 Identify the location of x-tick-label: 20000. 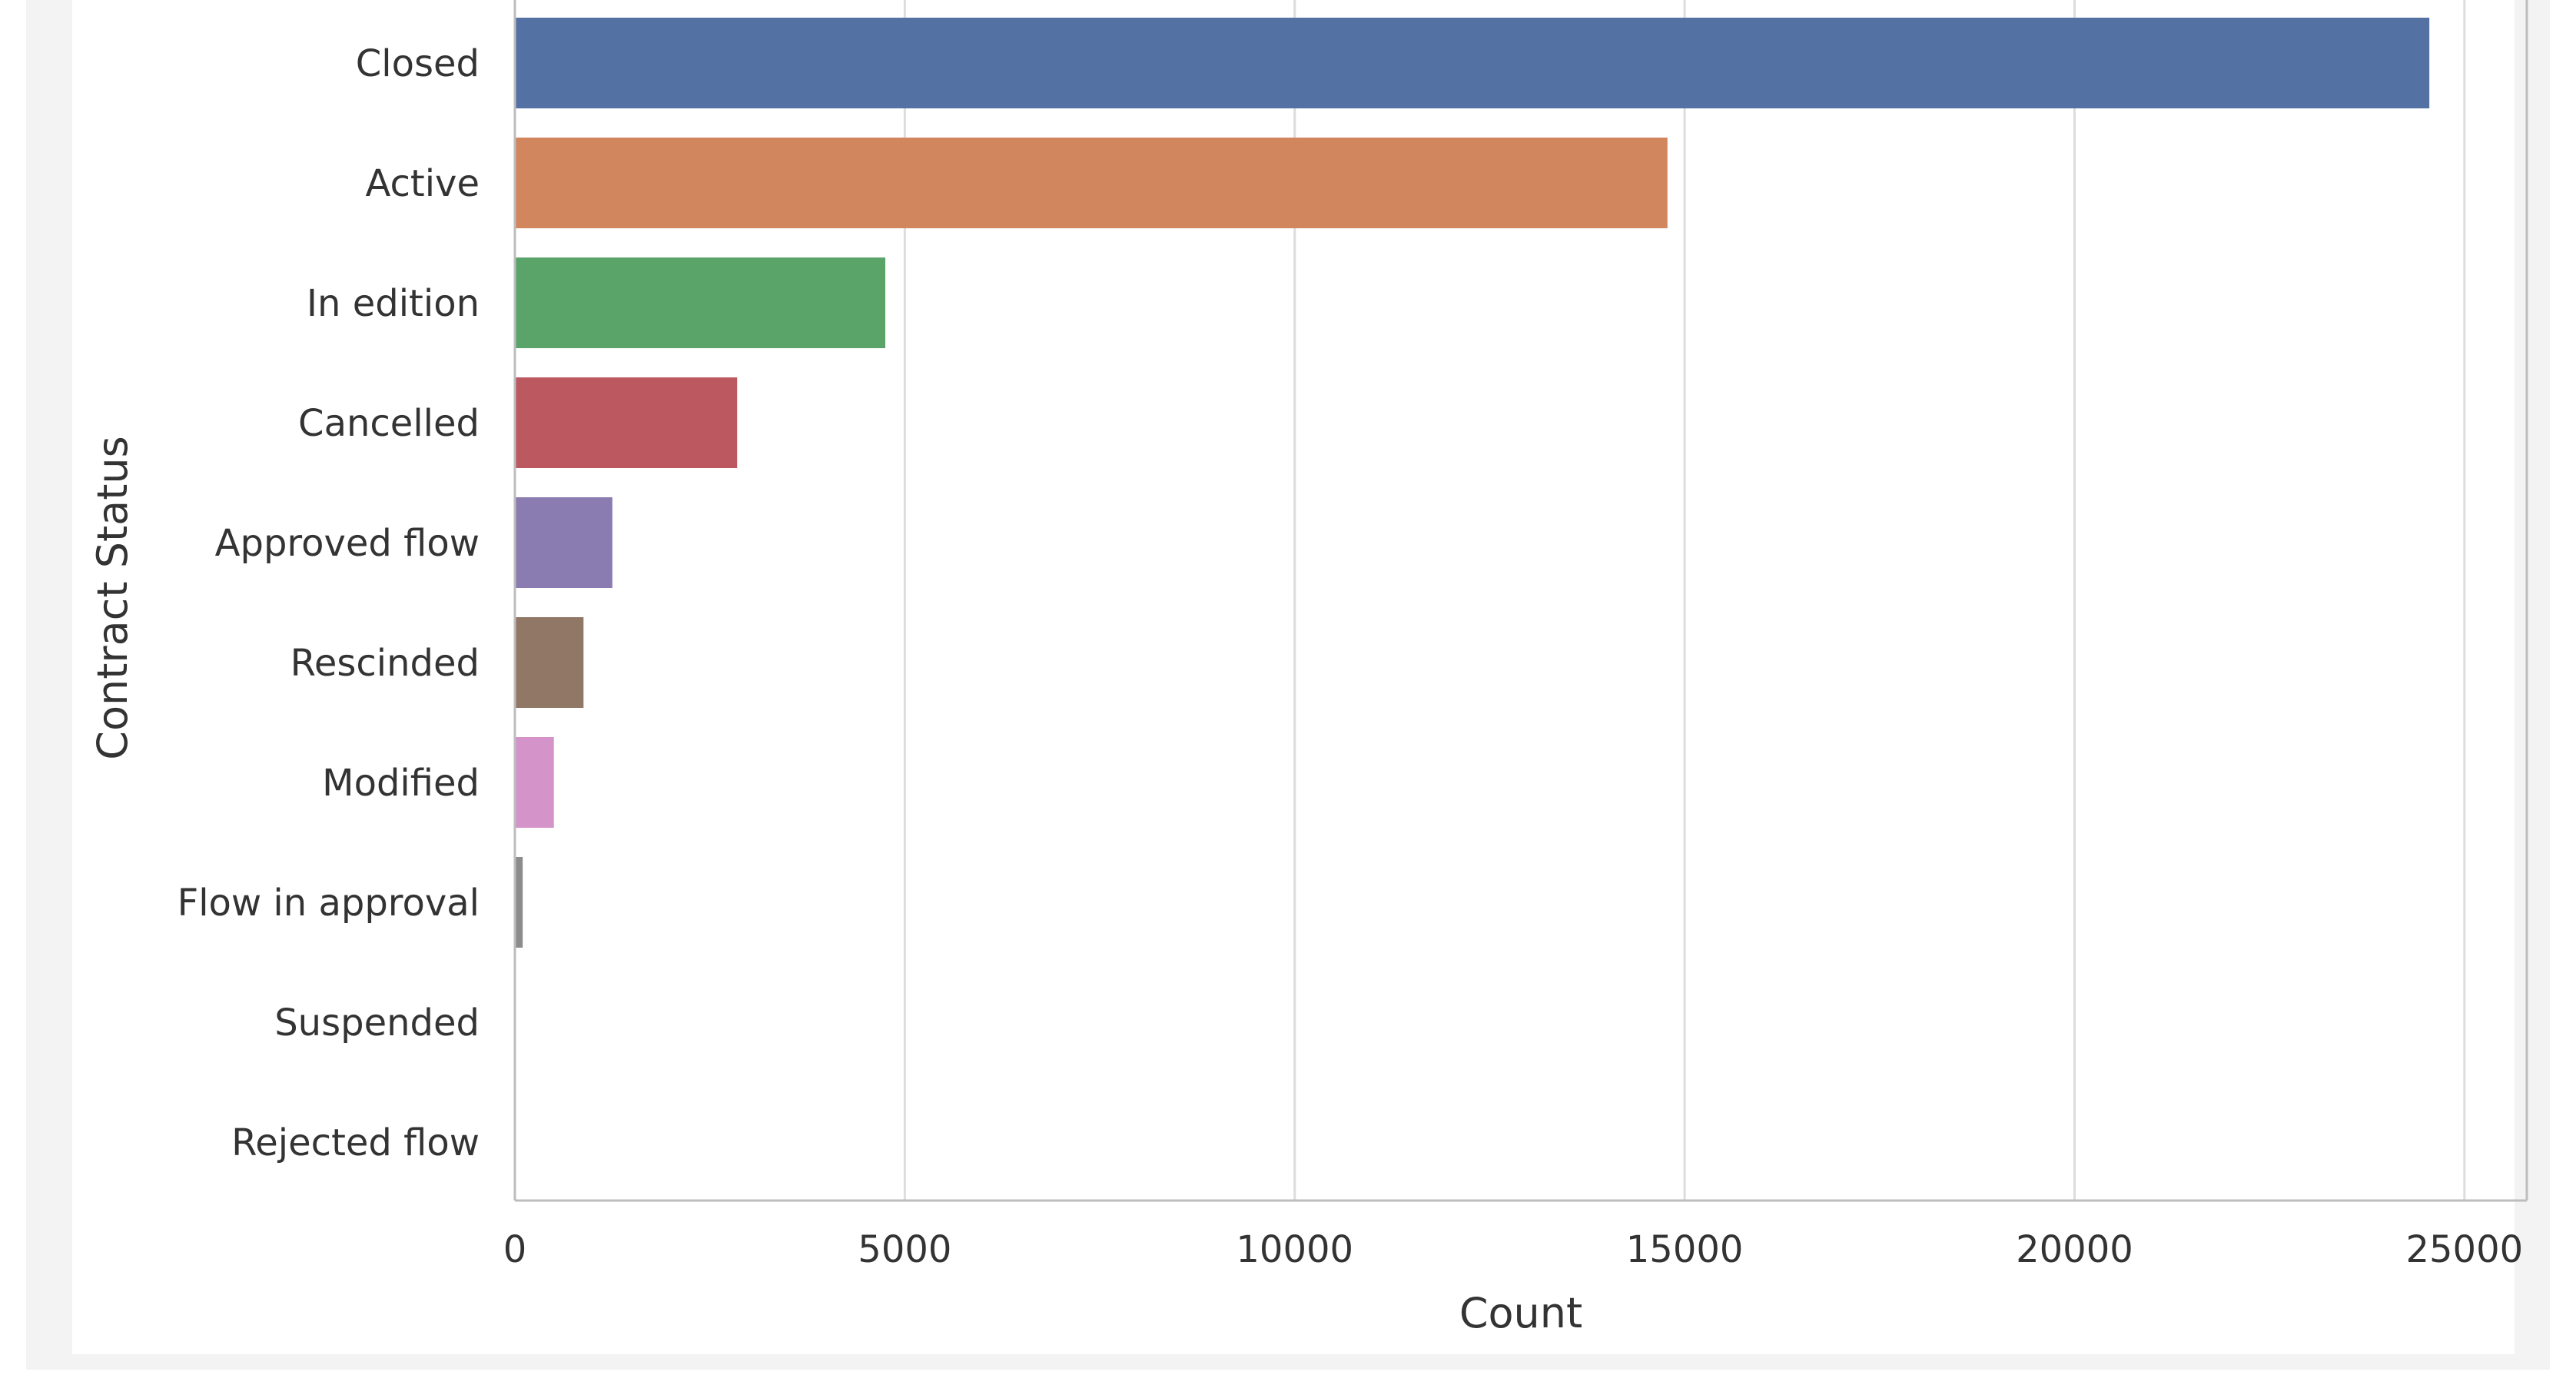
(2074, 1249).